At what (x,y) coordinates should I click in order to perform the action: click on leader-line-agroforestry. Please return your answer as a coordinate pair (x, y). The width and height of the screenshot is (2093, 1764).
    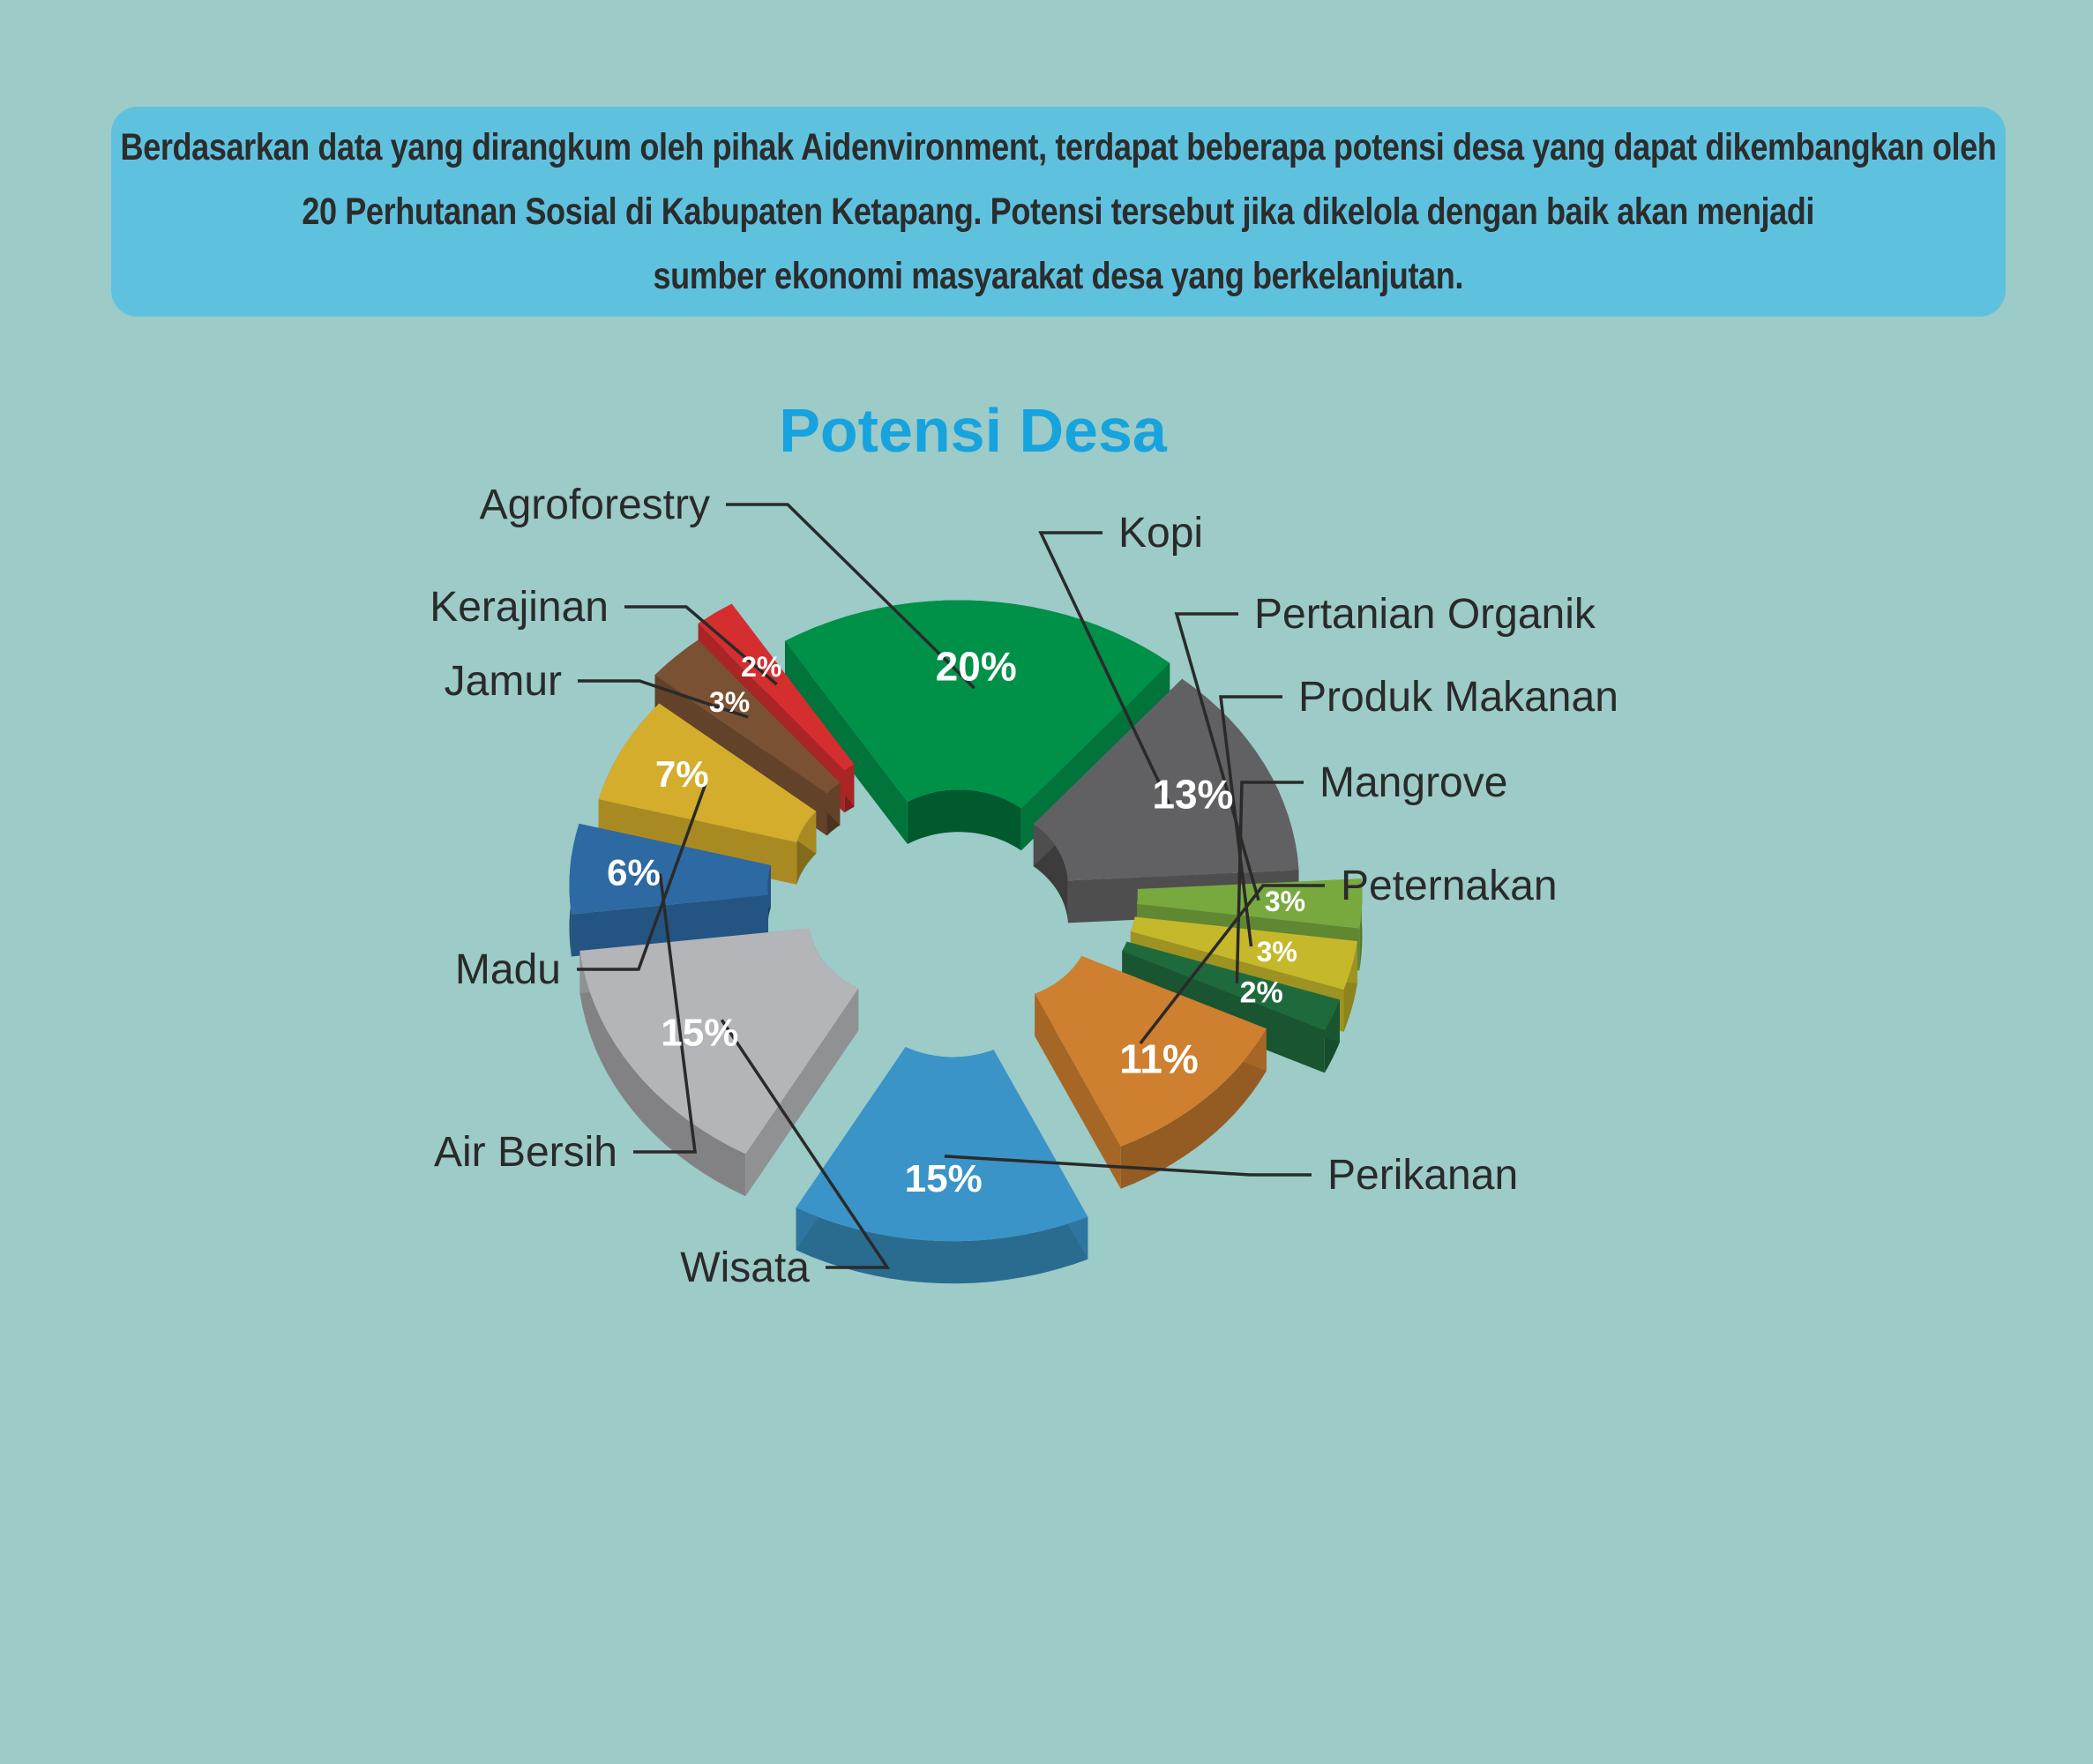
    Looking at the image, I should click on (850, 596).